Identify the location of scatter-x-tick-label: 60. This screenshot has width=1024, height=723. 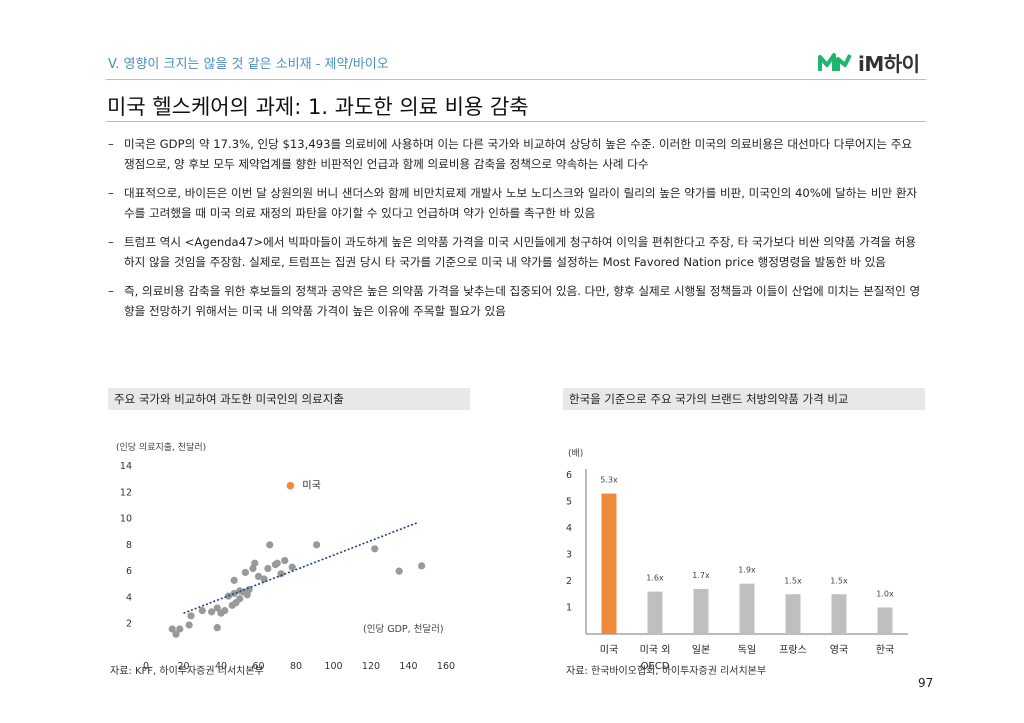
(258, 666).